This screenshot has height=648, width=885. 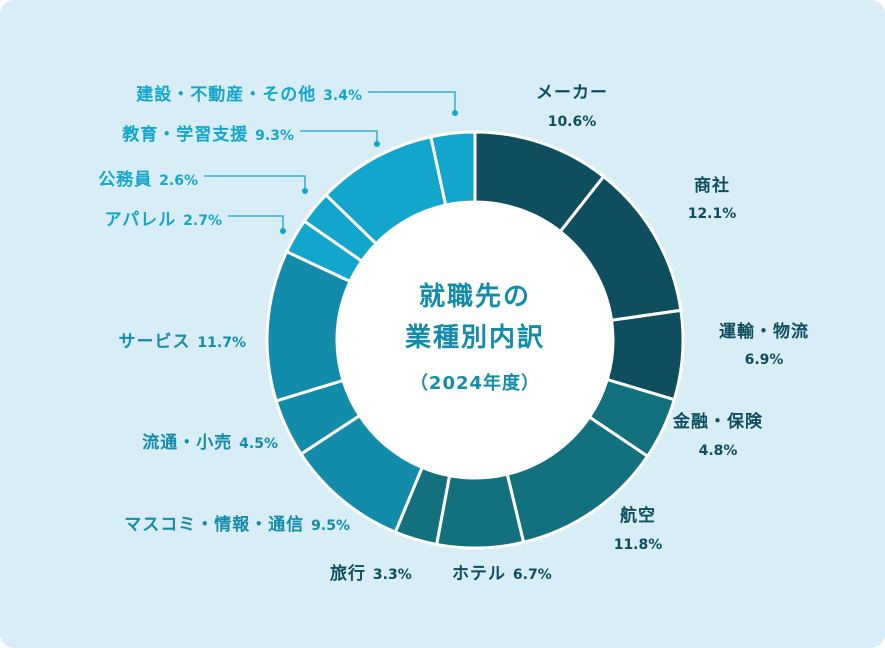 I want to click on slice-value-label: 4.8%, so click(x=718, y=451).